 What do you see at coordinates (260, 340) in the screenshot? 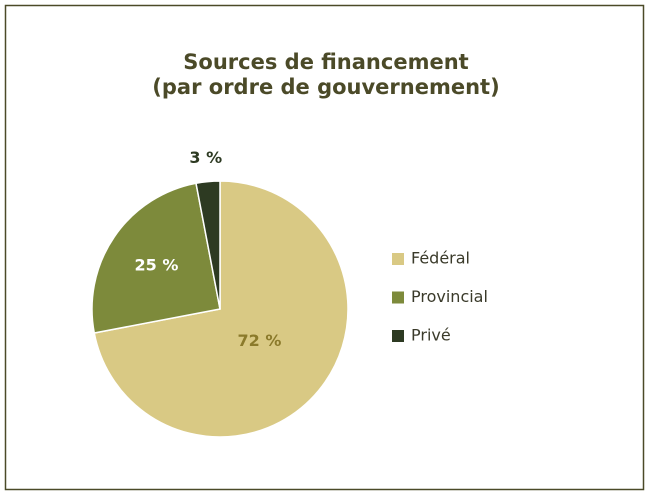
I see `data-label: 72 %` at bounding box center [260, 340].